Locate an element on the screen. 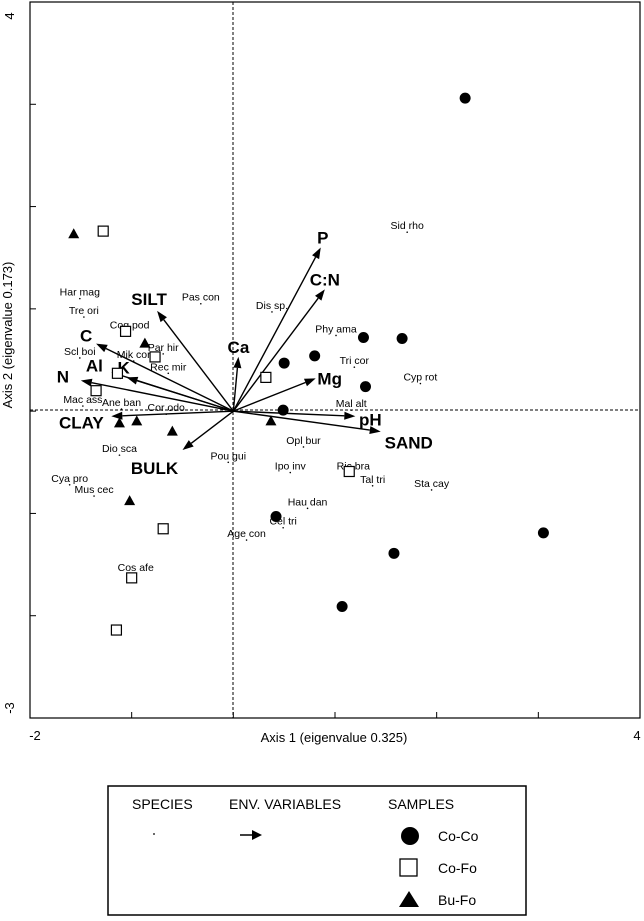 The image size is (644, 921). species-point-phy-ama is located at coordinates (336, 335).